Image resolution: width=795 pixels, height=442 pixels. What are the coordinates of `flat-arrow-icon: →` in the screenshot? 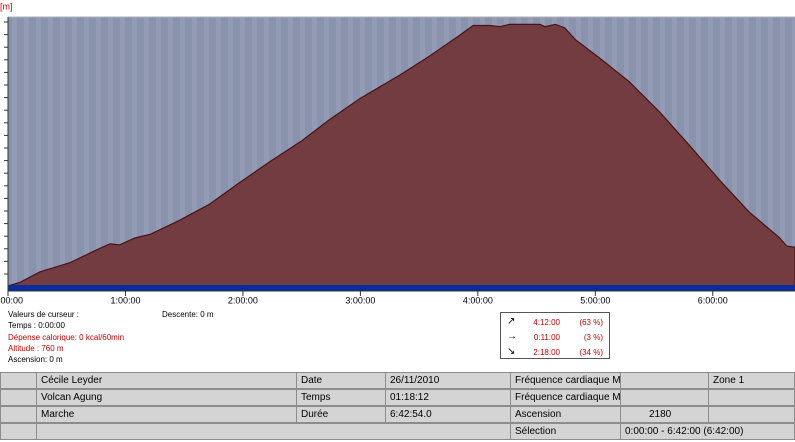 It's located at (512, 336).